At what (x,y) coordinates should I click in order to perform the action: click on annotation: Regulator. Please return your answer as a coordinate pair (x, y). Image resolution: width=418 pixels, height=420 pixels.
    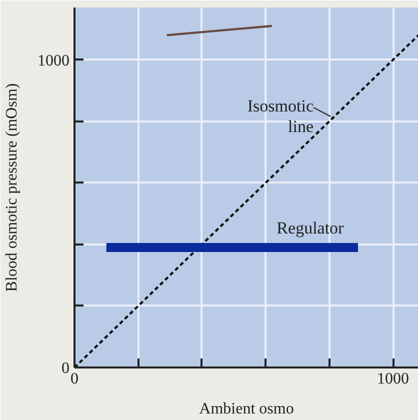
    Looking at the image, I should click on (310, 228).